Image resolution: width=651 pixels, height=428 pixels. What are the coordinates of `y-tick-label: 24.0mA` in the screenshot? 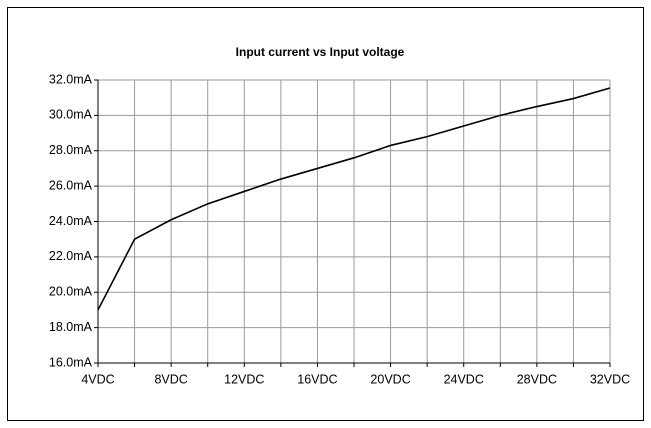 It's located at (71, 221).